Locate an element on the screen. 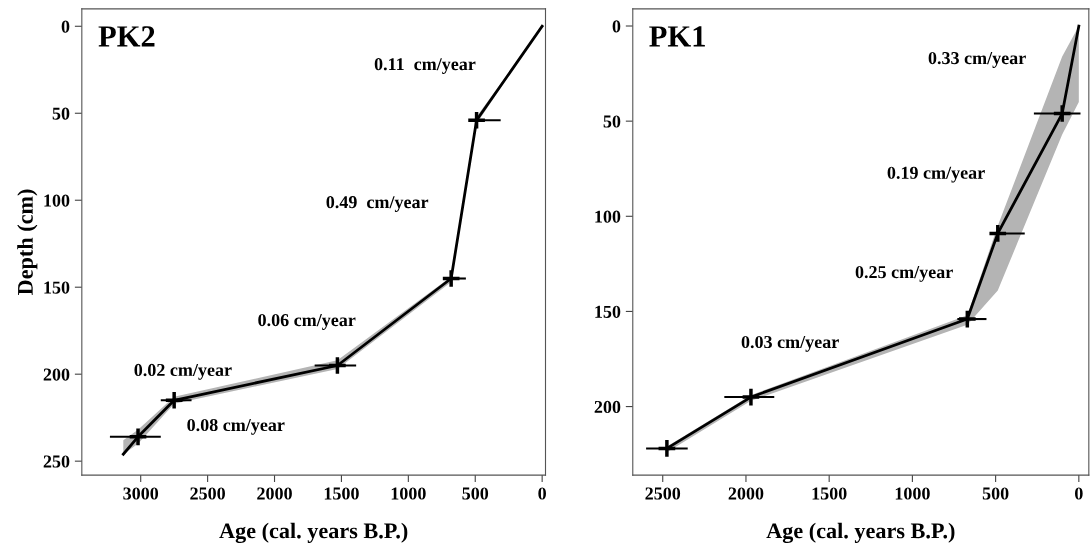 This screenshot has height=555, width=1091. annotation: 0.02 cm/year is located at coordinates (183, 371).